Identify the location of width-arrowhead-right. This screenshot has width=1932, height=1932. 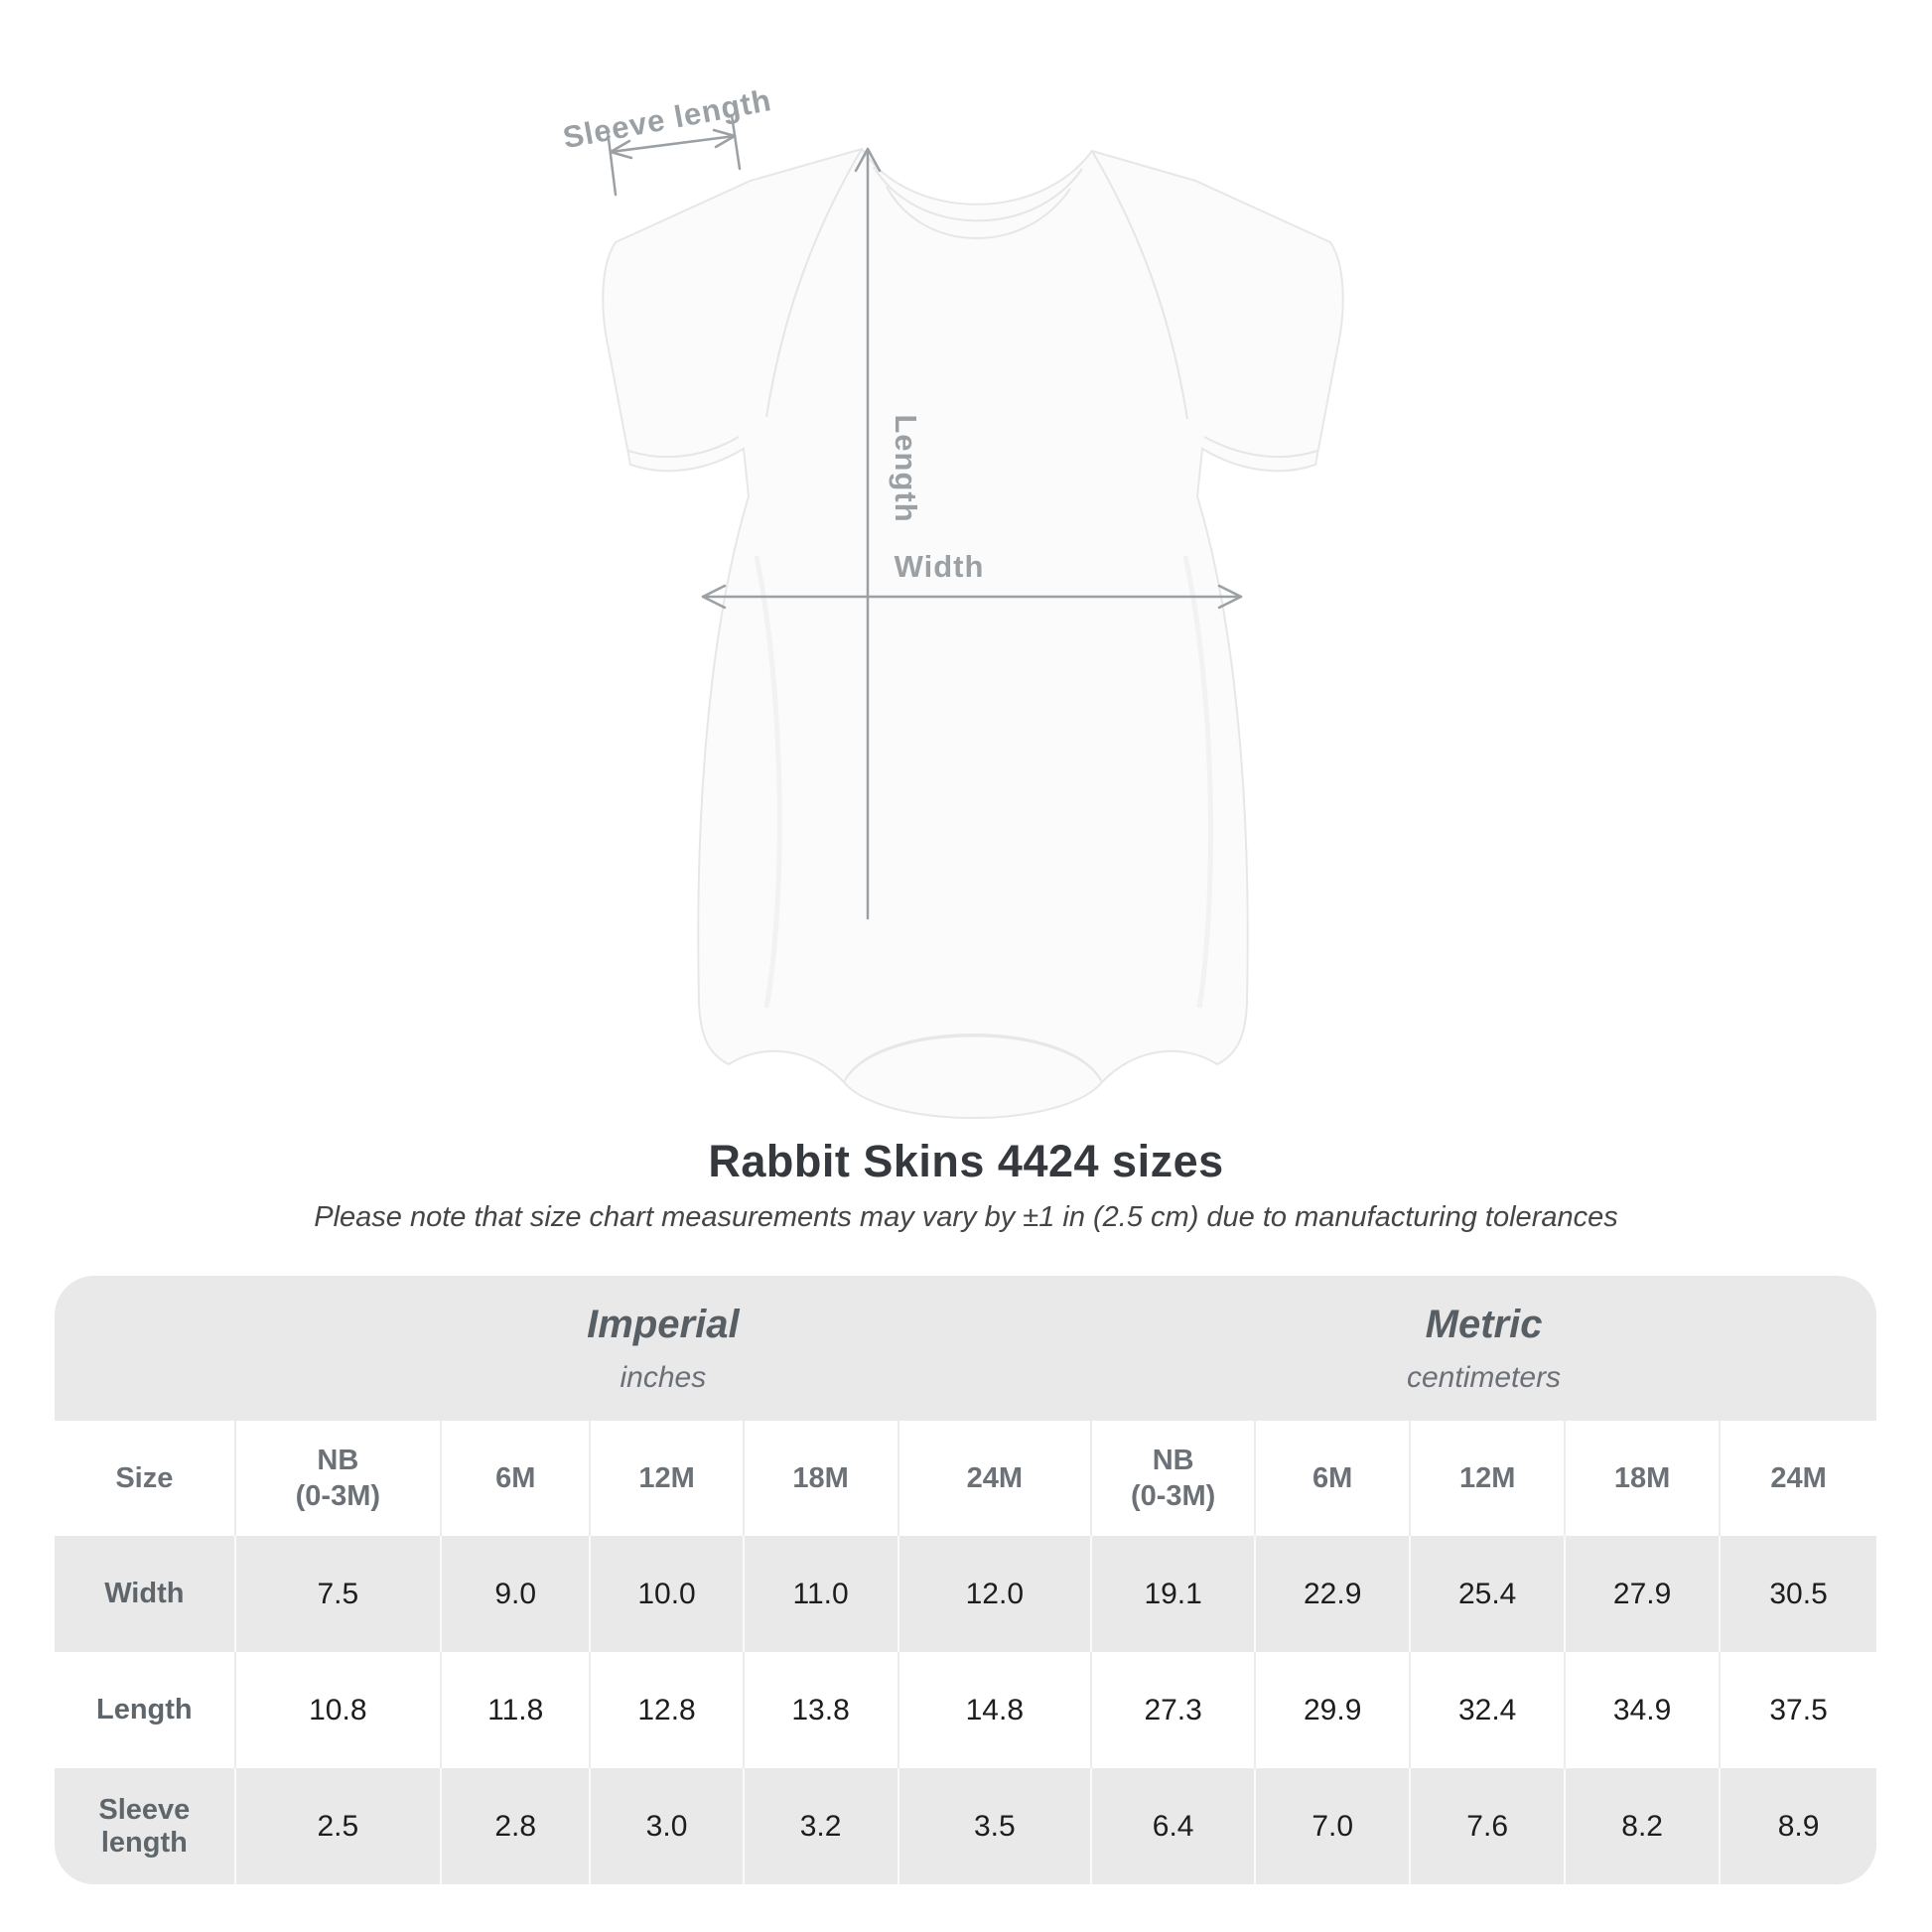
(1230, 597).